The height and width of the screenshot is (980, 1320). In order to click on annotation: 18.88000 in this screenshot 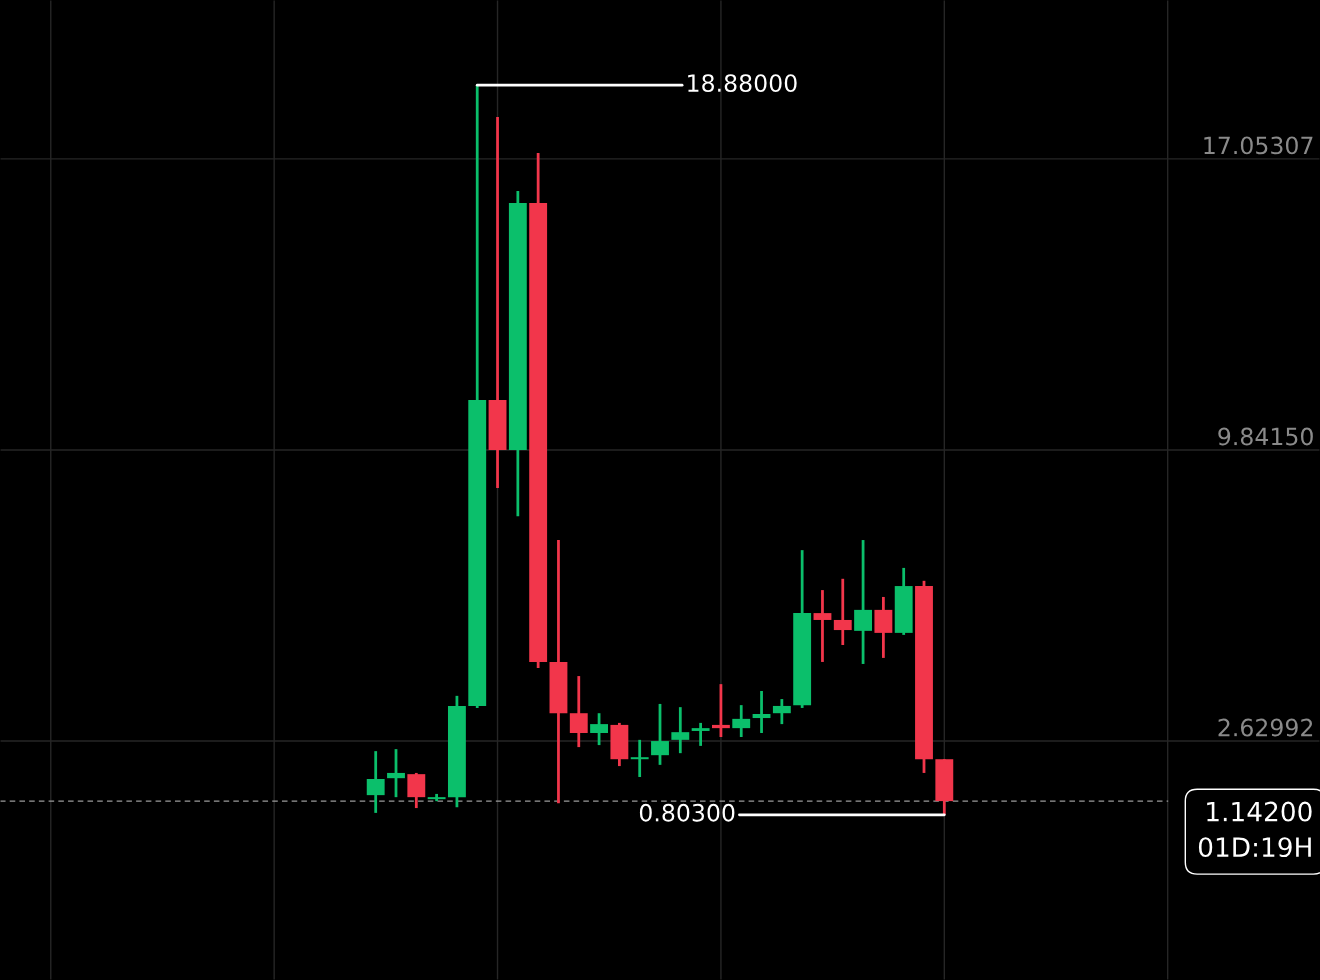, I will do `click(742, 83)`.